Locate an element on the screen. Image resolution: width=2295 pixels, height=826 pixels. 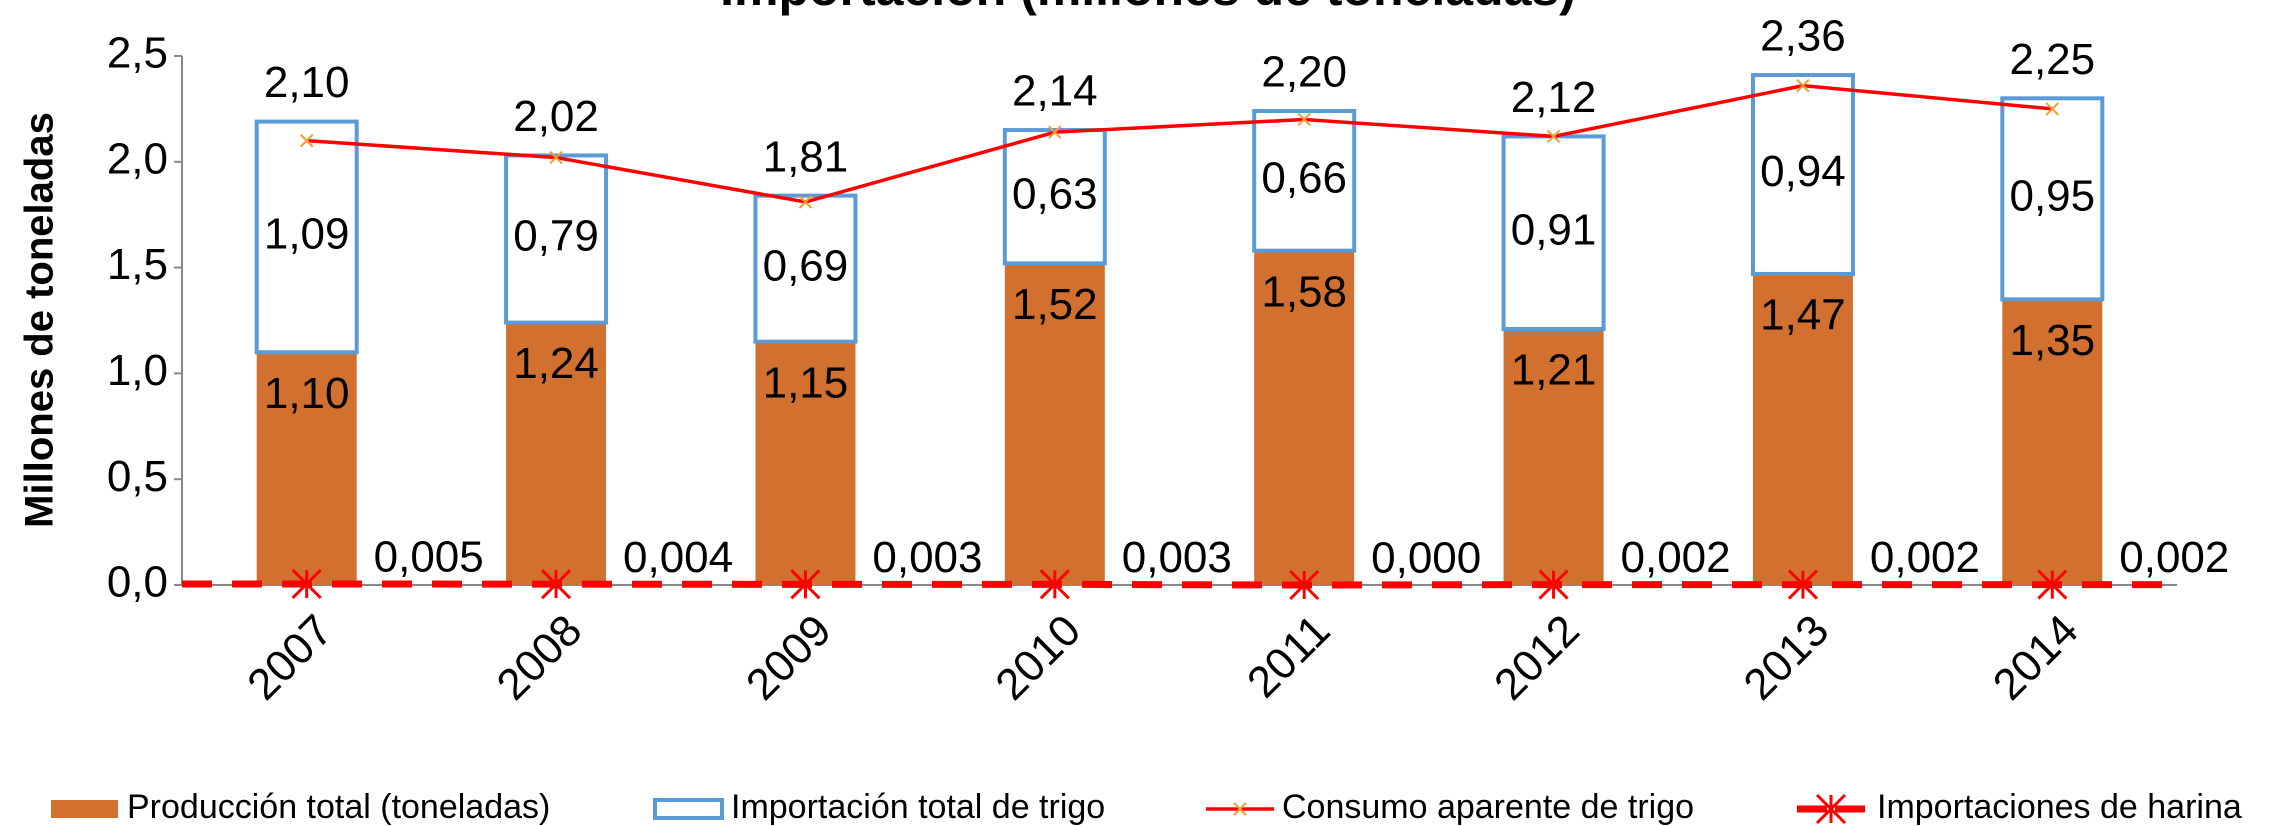
chart-title: Importación (millones de toneladas) is located at coordinates (1148, 8).